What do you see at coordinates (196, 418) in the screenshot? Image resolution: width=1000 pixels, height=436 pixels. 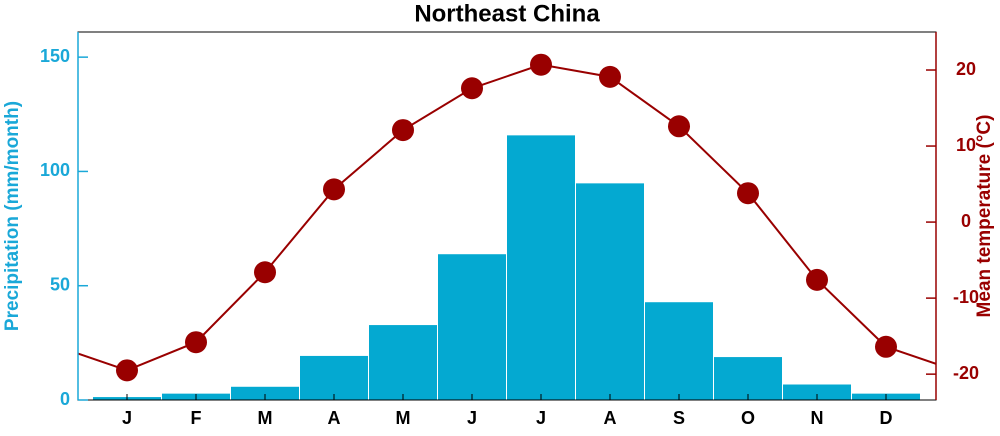 I see `x-tick-label: F` at bounding box center [196, 418].